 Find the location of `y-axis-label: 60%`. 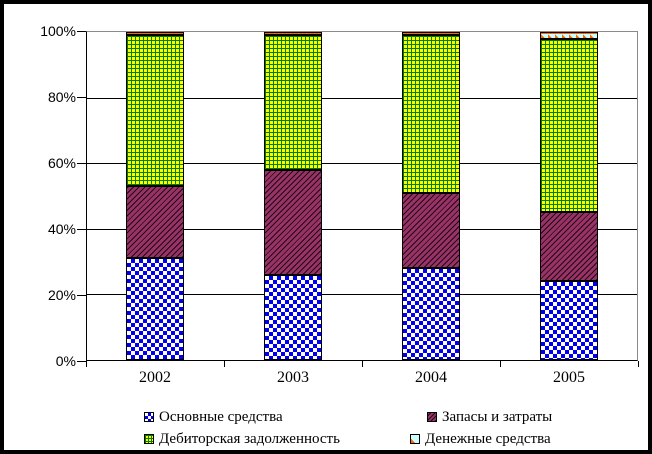

y-axis-label: 60% is located at coordinates (61, 163).